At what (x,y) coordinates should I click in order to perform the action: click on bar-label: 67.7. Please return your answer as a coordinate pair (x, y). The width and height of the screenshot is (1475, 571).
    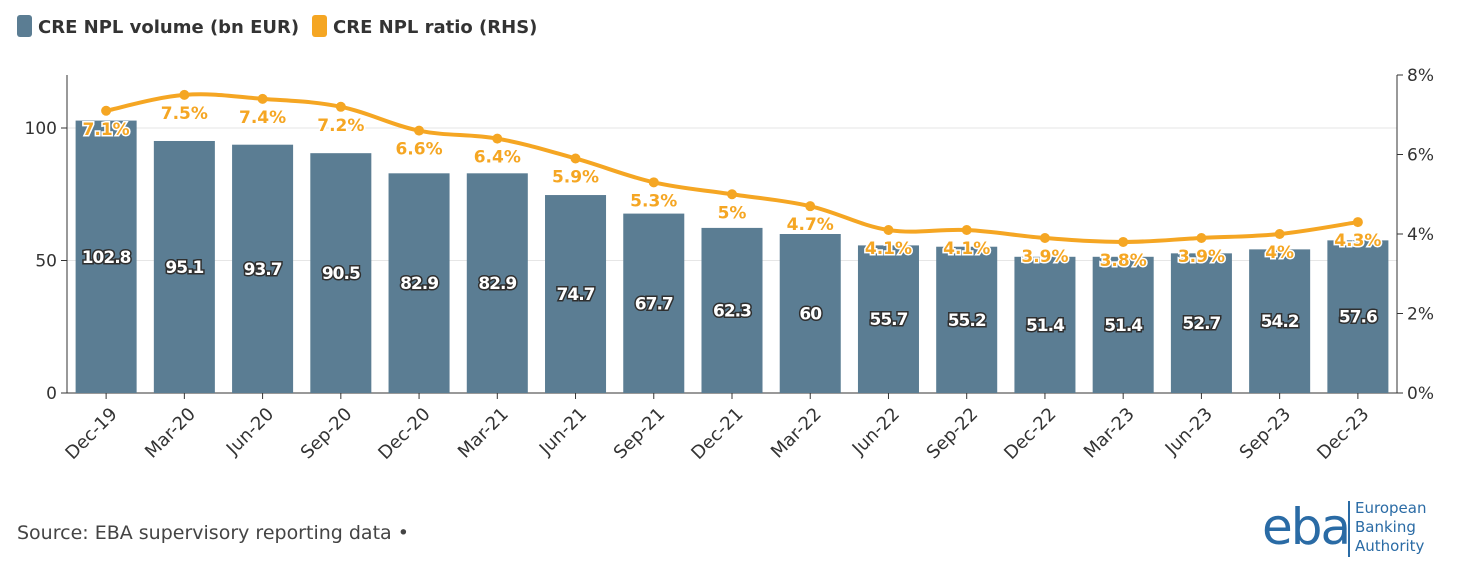
    Looking at the image, I should click on (654, 304).